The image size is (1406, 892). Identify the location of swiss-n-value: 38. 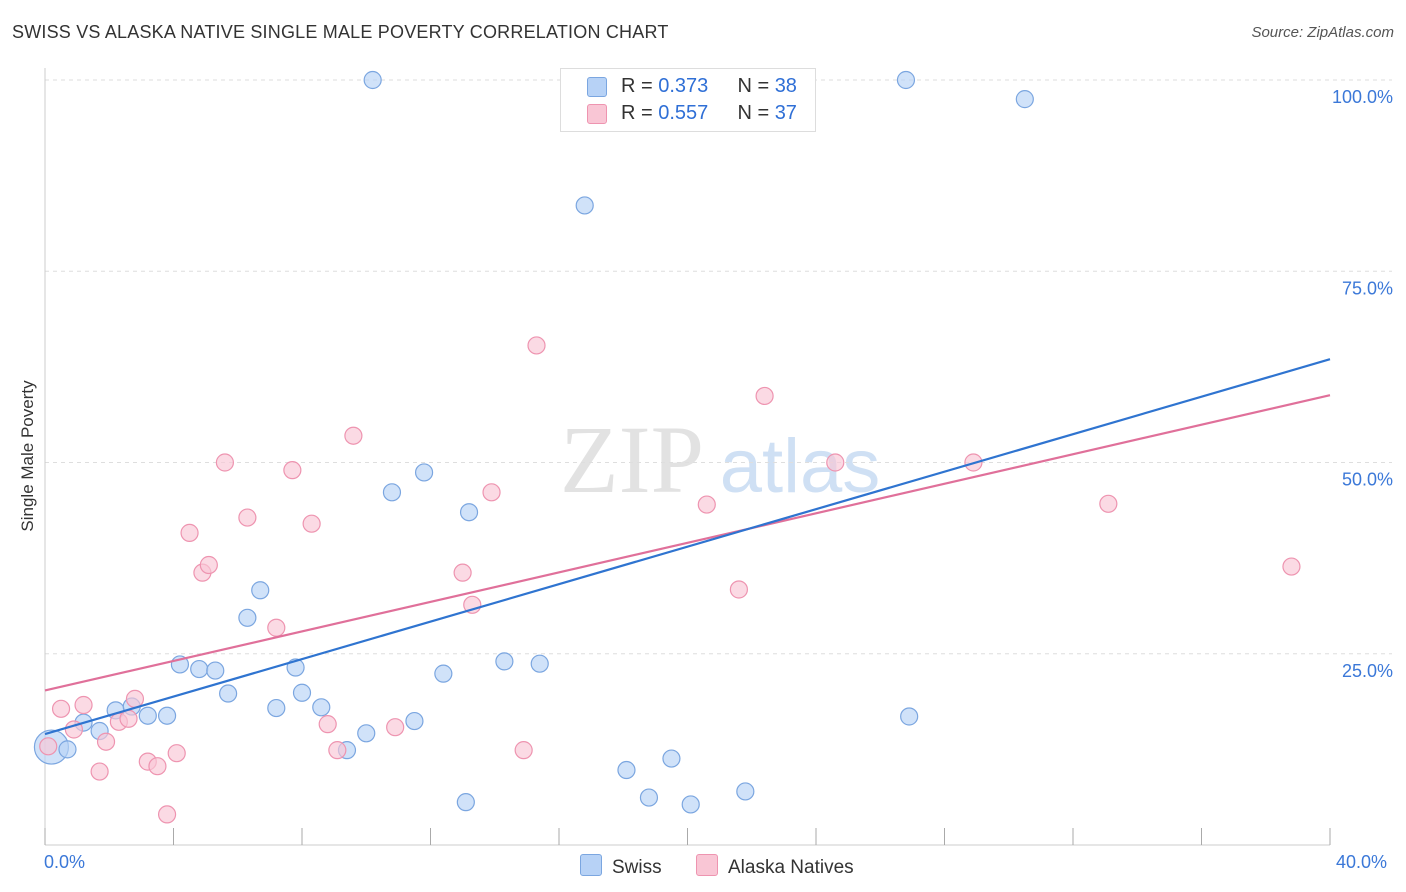
(785, 86).